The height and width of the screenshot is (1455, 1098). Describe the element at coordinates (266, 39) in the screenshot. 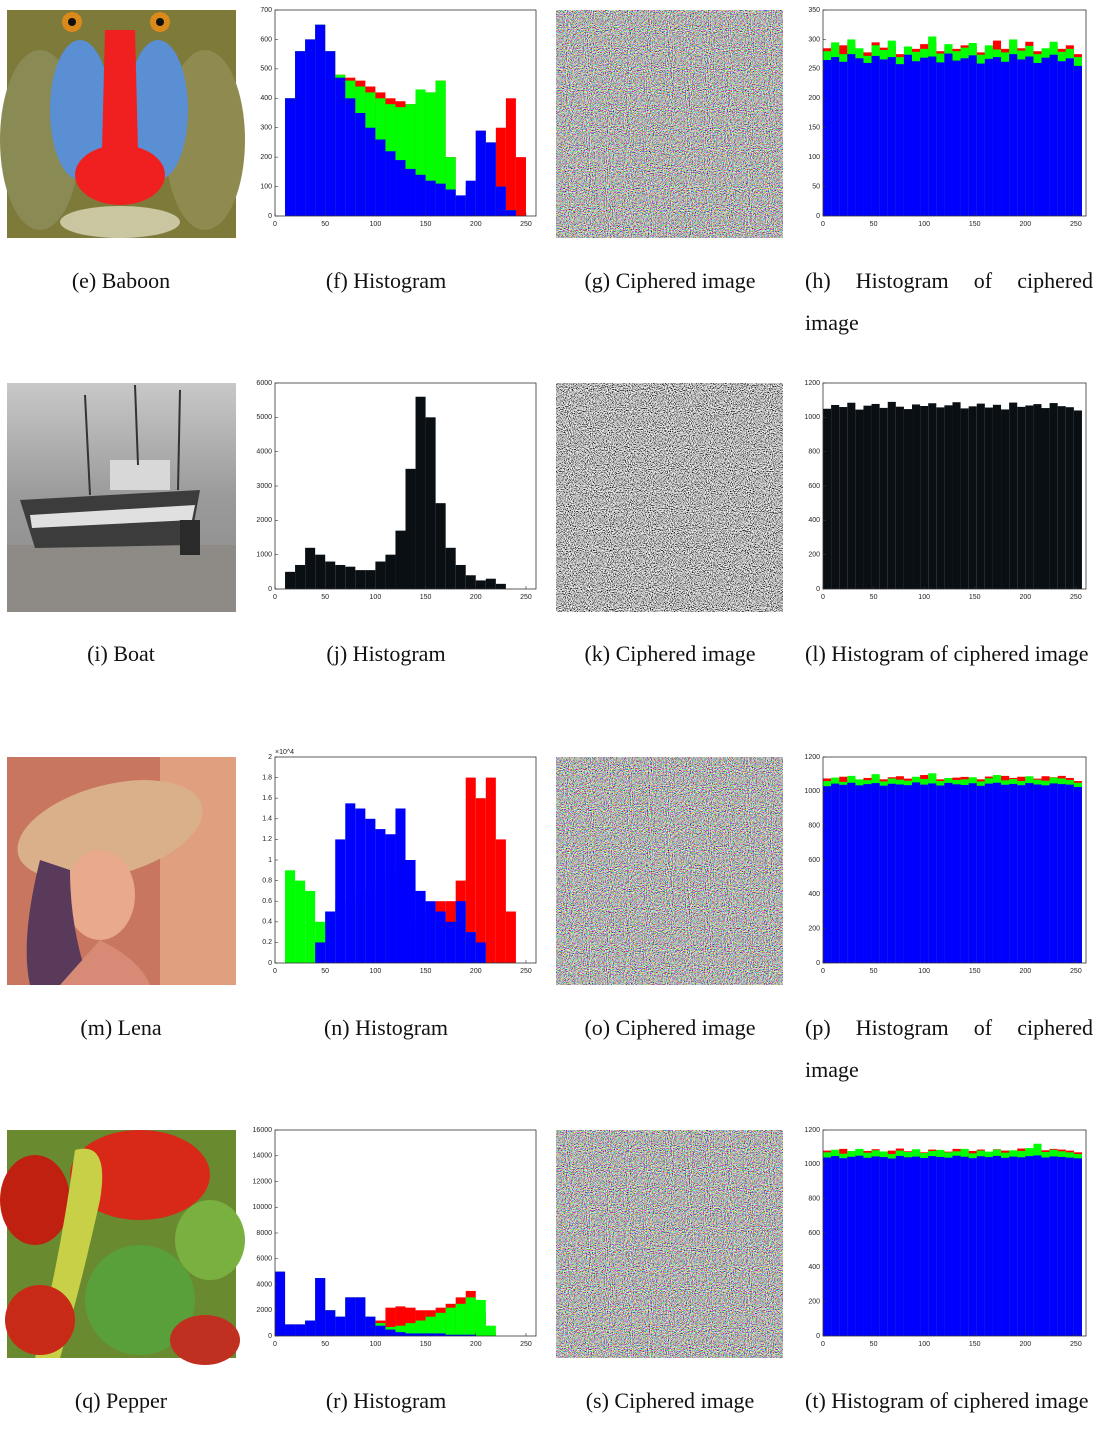

I see `y-tick-label: 600` at that location.